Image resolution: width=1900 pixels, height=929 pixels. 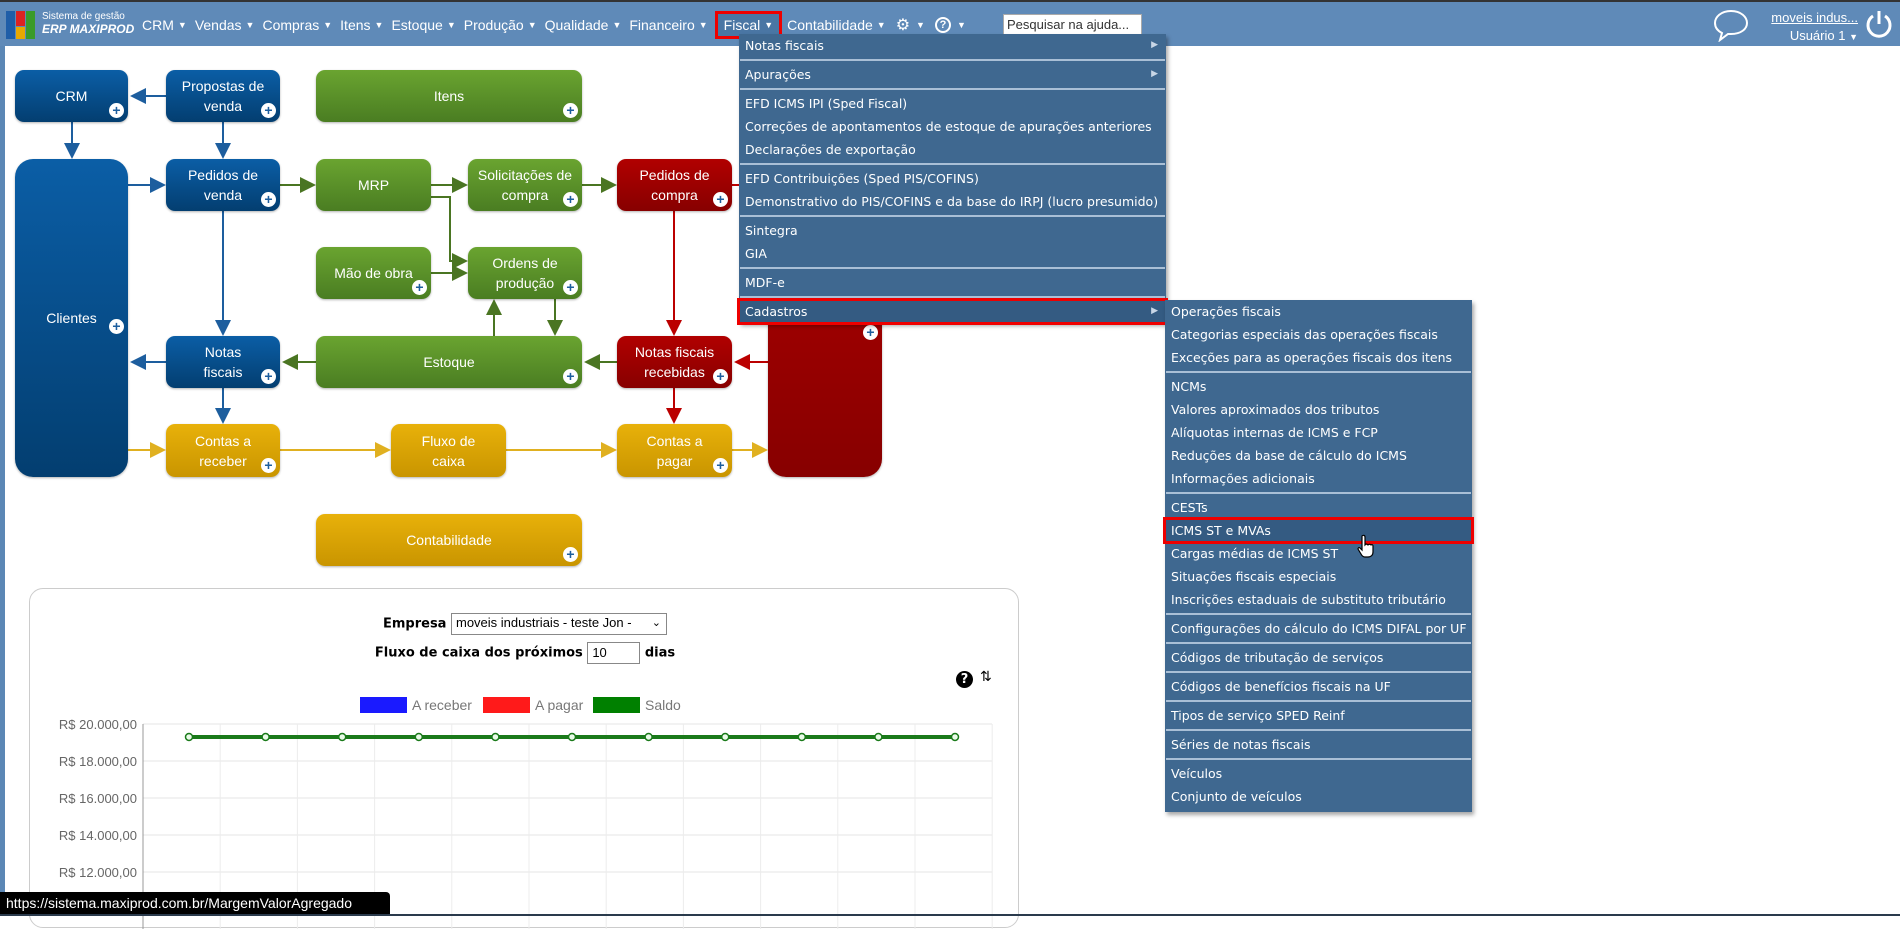 What do you see at coordinates (952, 149) in the screenshot?
I see `menu-item: Declarações de exportação` at bounding box center [952, 149].